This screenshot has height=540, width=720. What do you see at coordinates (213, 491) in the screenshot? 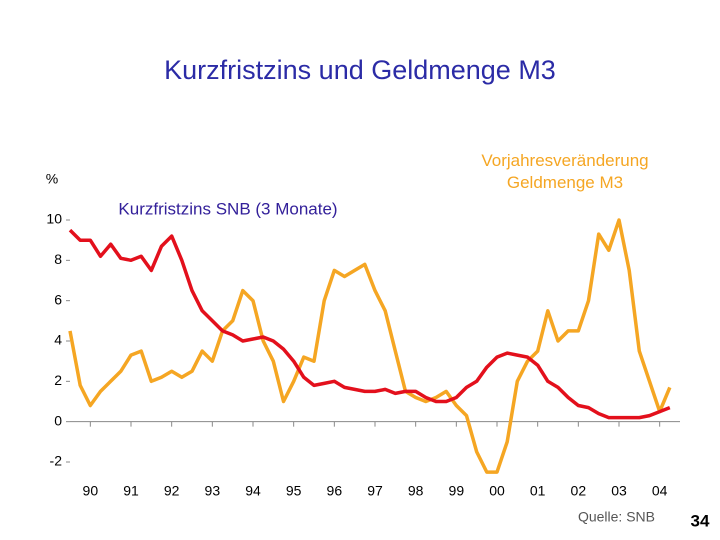
I see `x-tick-label: 93` at bounding box center [213, 491].